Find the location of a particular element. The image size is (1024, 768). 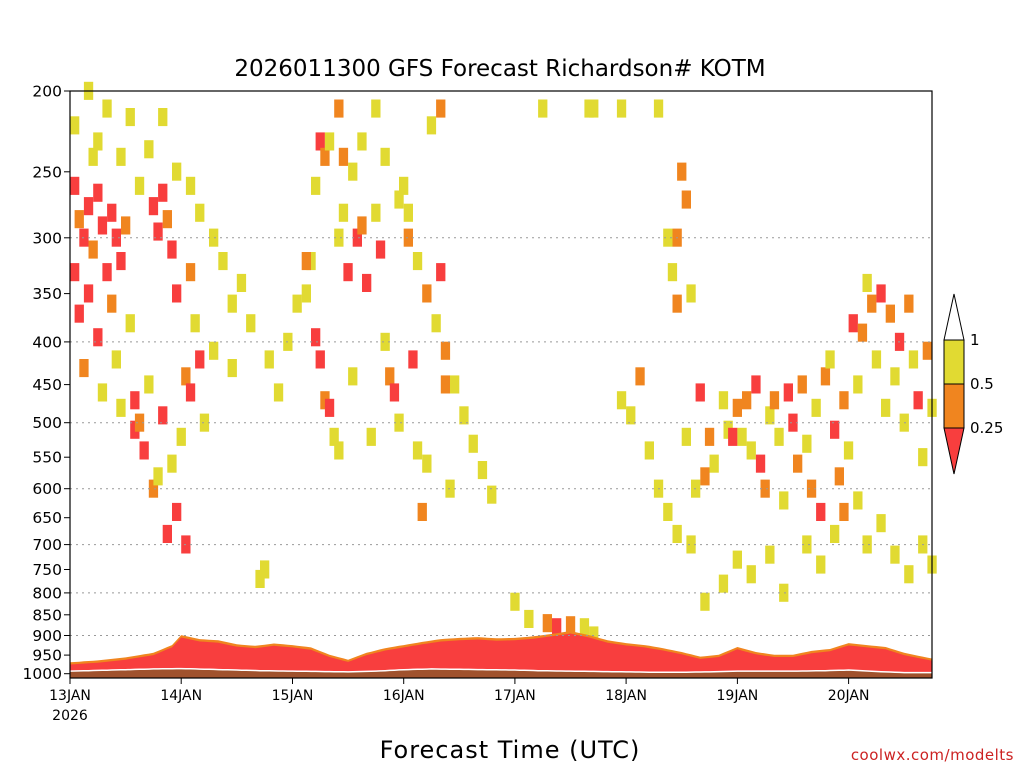

y-tick-label-1000: 1000 is located at coordinates (42, 674).